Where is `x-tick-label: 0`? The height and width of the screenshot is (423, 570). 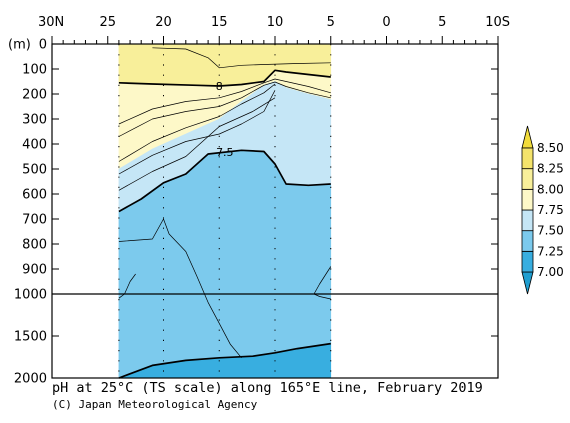
x-tick-label: 0 is located at coordinates (386, 22).